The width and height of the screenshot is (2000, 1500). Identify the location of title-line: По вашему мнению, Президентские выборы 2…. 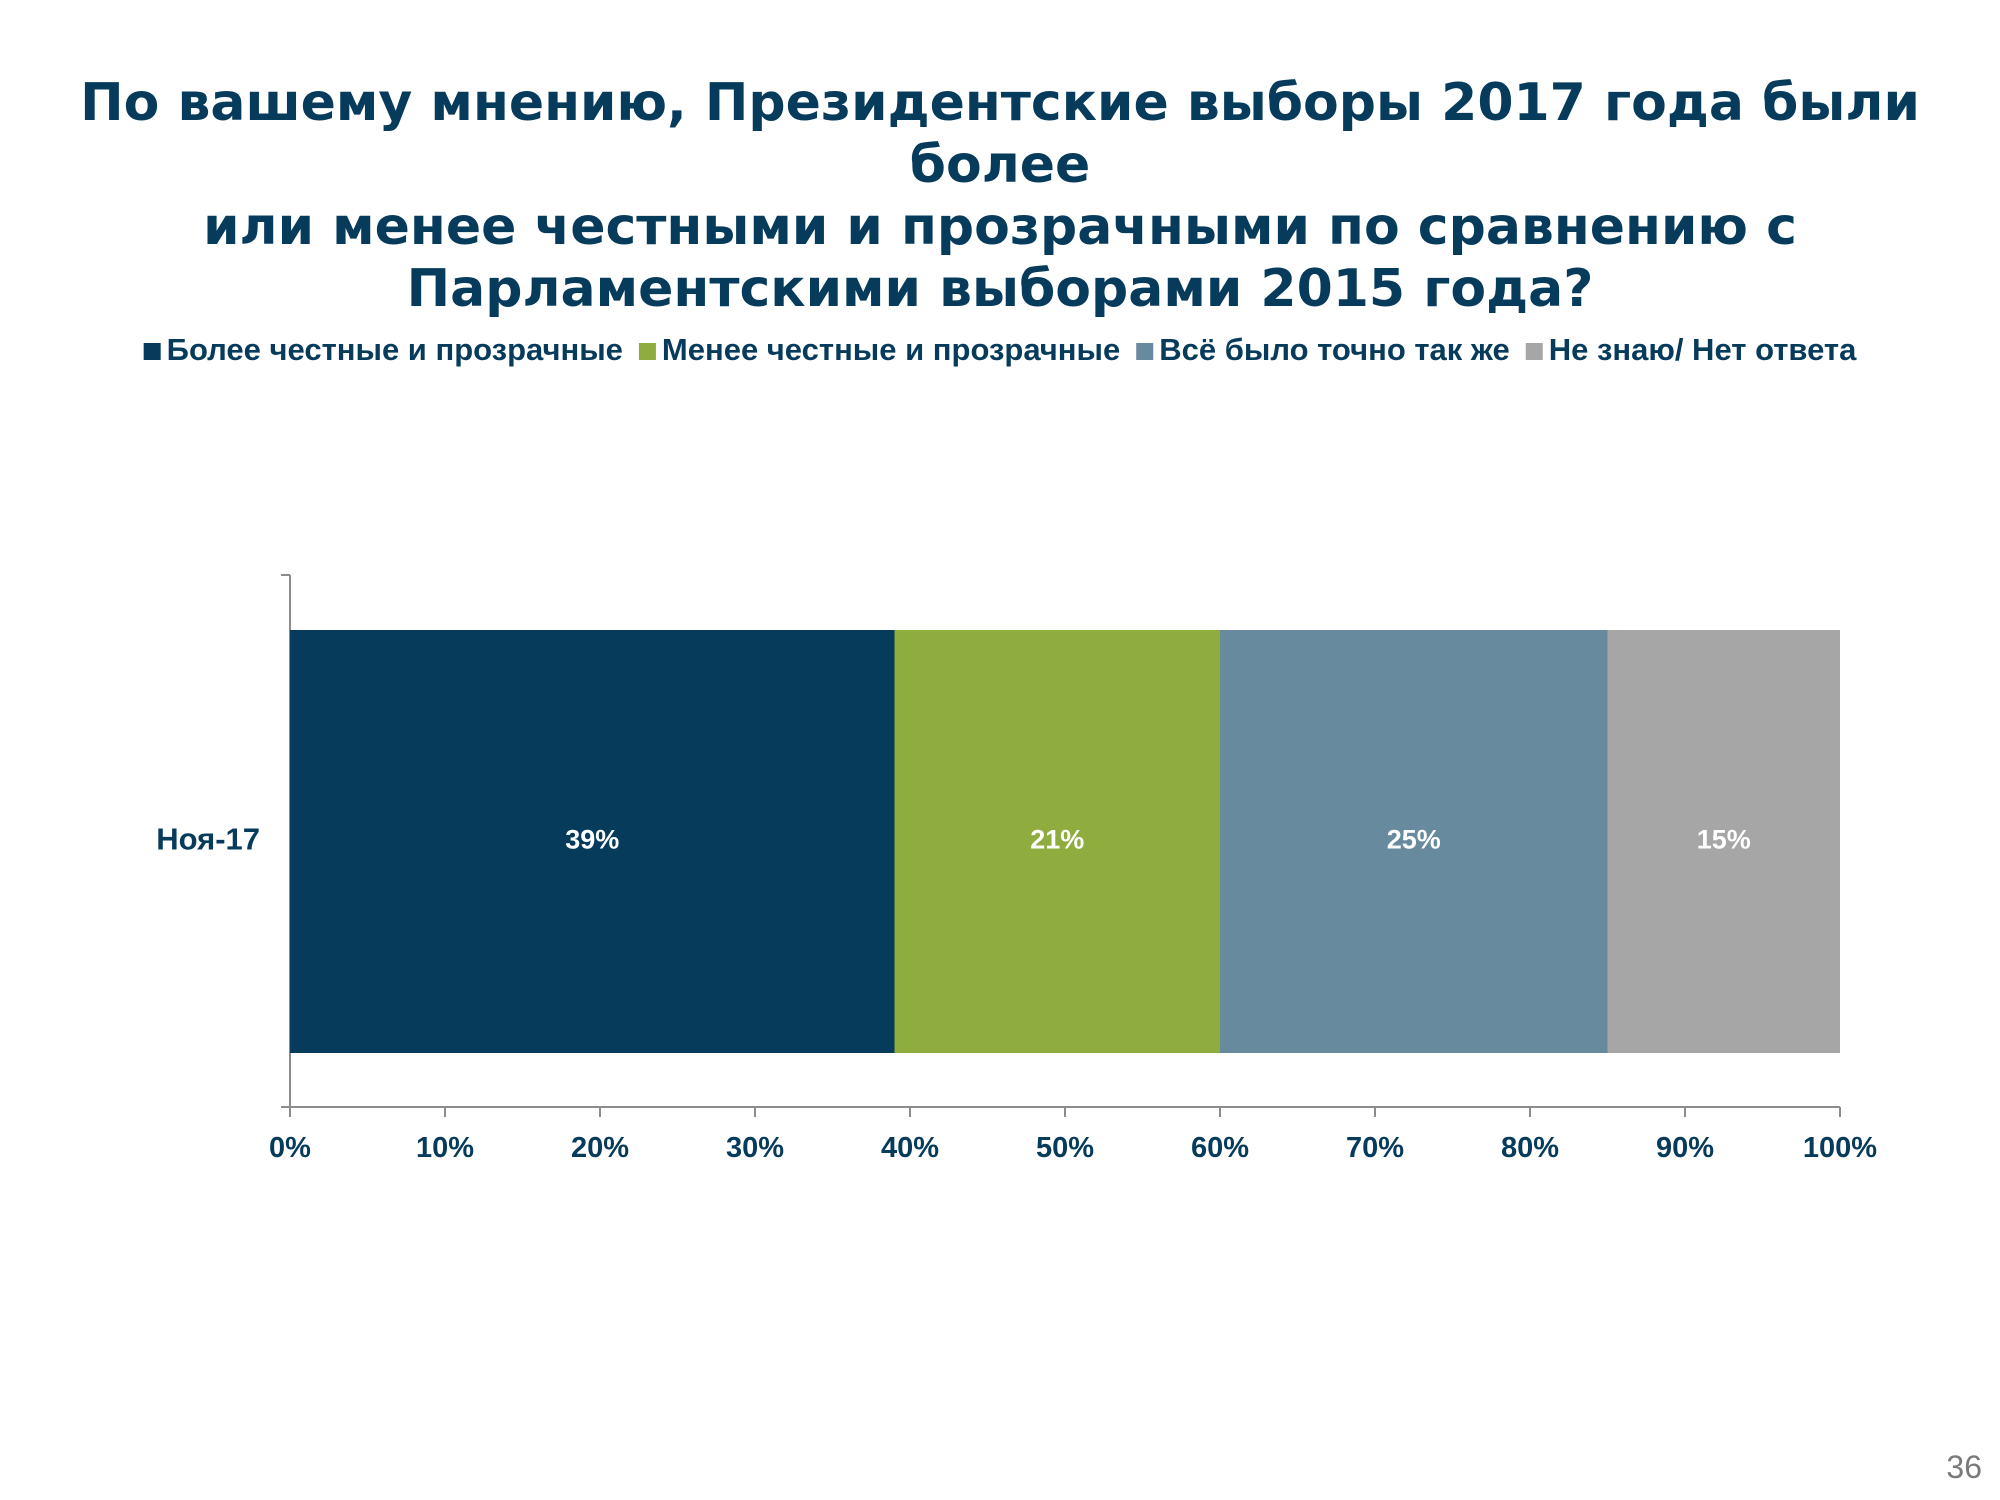
(1000, 134).